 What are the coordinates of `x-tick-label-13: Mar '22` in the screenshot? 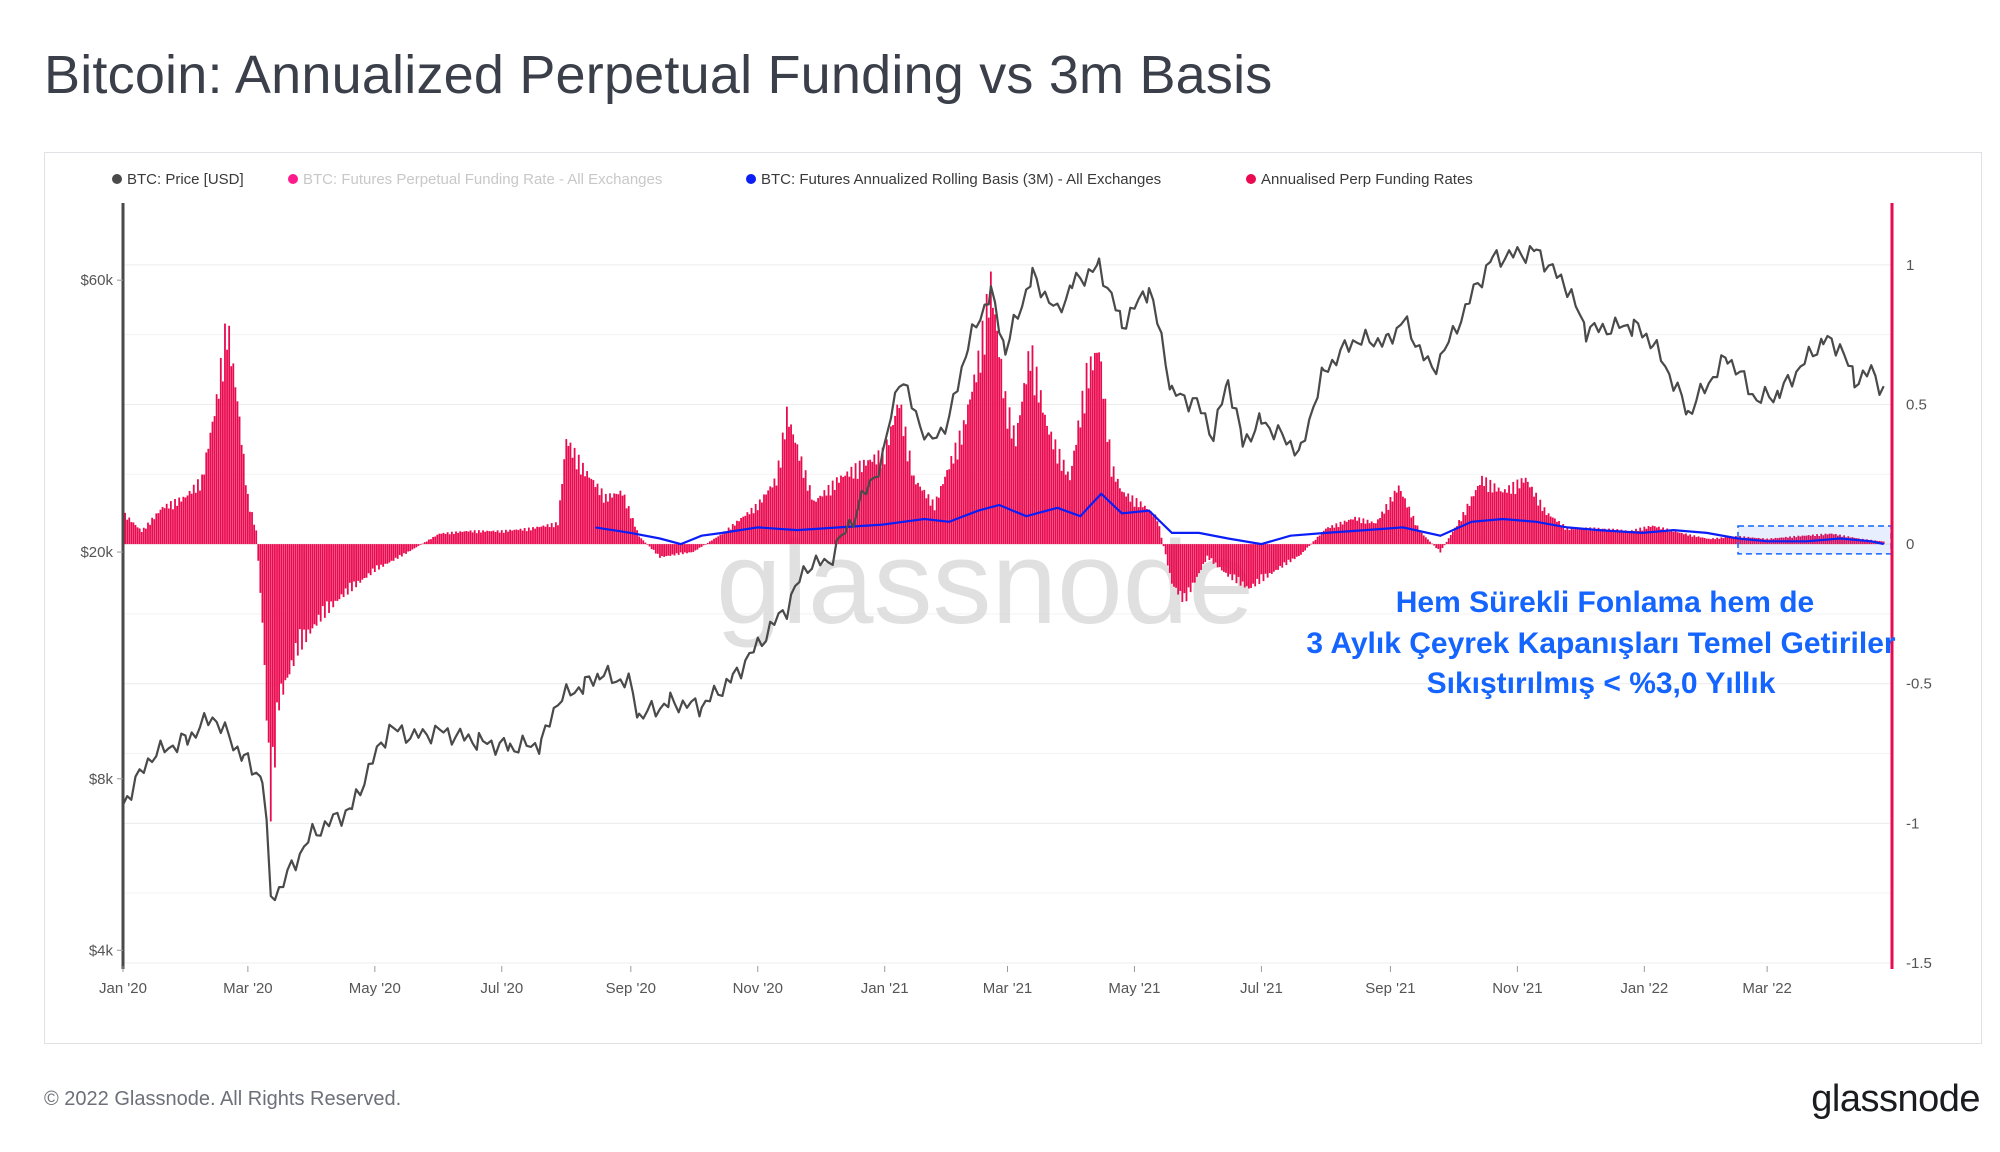 It's located at (1767, 988).